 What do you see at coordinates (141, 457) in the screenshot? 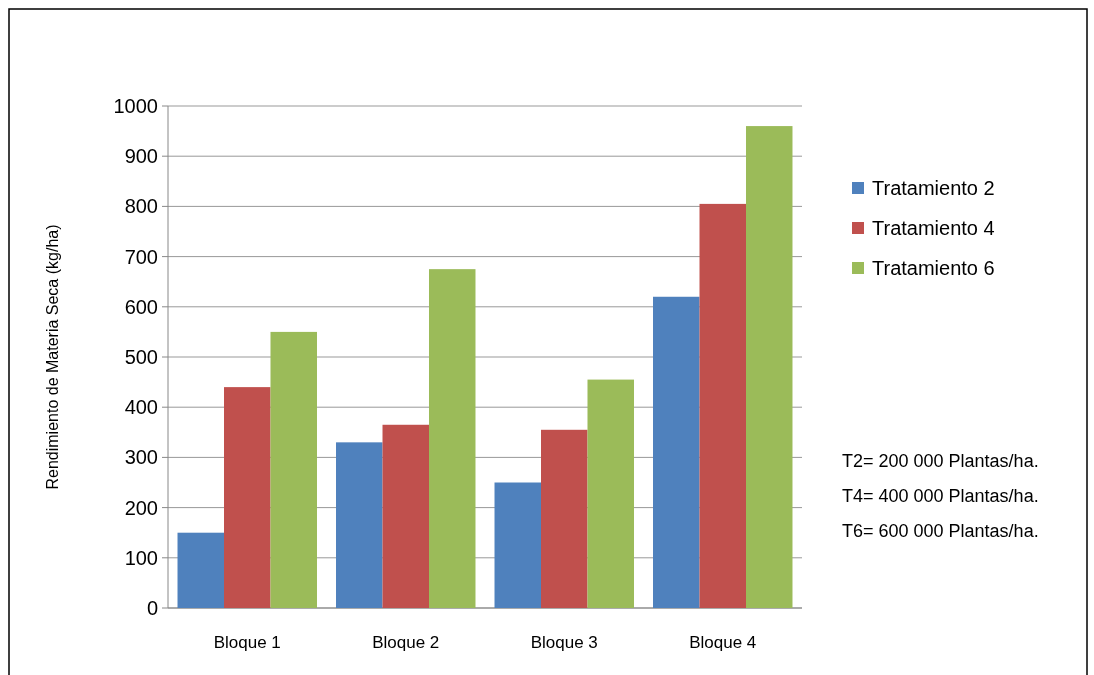
I see `y-tick-label: 300` at bounding box center [141, 457].